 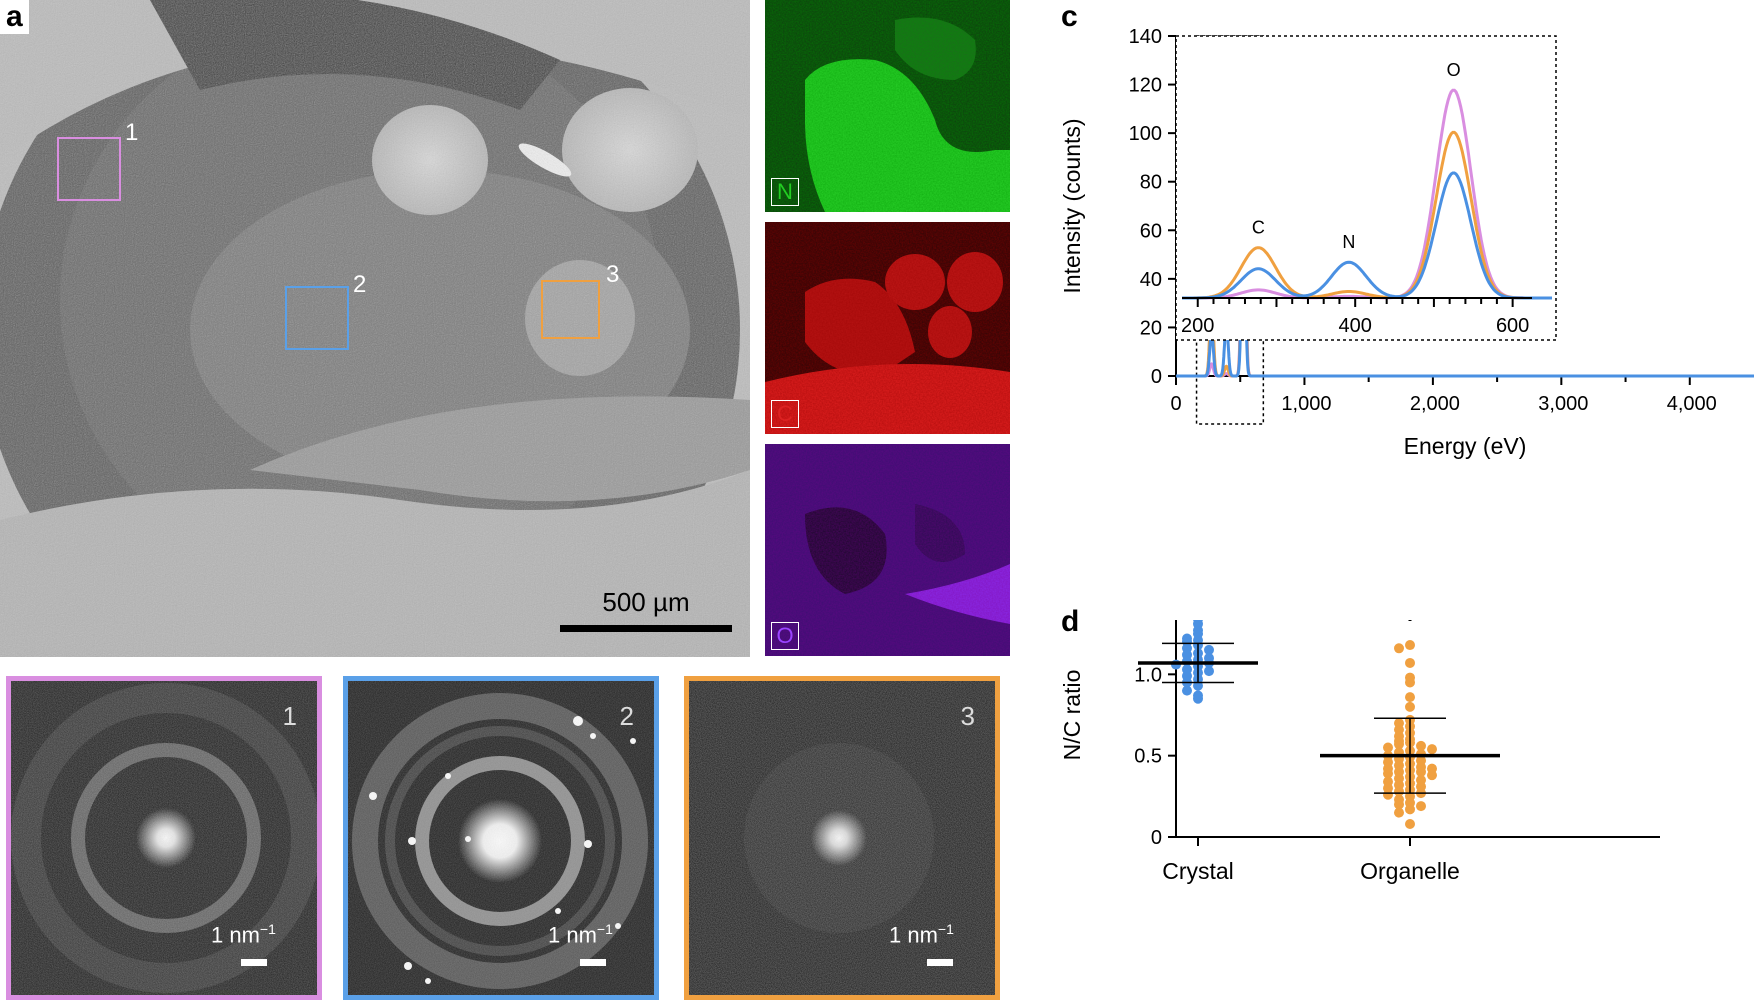 I want to click on element-map-o: O, so click(x=887, y=550).